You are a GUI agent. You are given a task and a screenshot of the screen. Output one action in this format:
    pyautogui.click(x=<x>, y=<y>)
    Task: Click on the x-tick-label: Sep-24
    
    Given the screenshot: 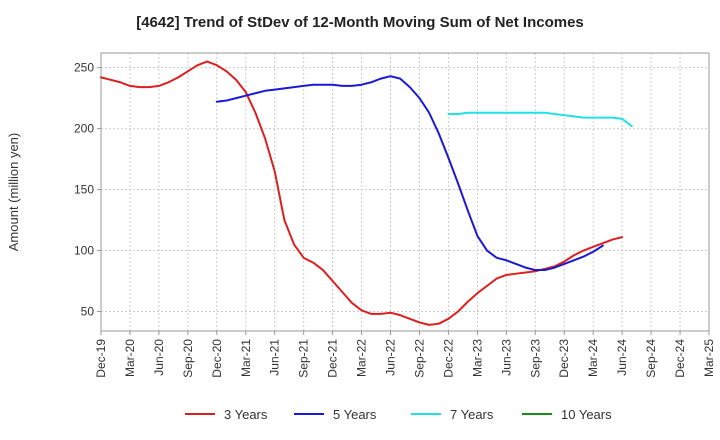 What is the action you would take?
    pyautogui.click(x=651, y=358)
    